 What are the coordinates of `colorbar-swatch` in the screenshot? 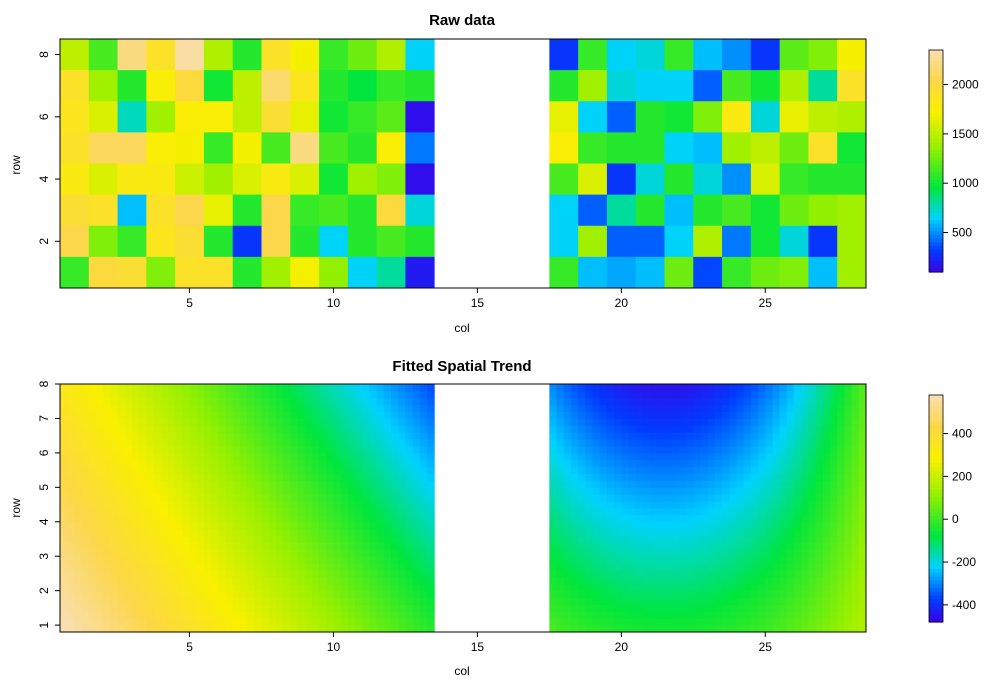 It's located at (936, 181).